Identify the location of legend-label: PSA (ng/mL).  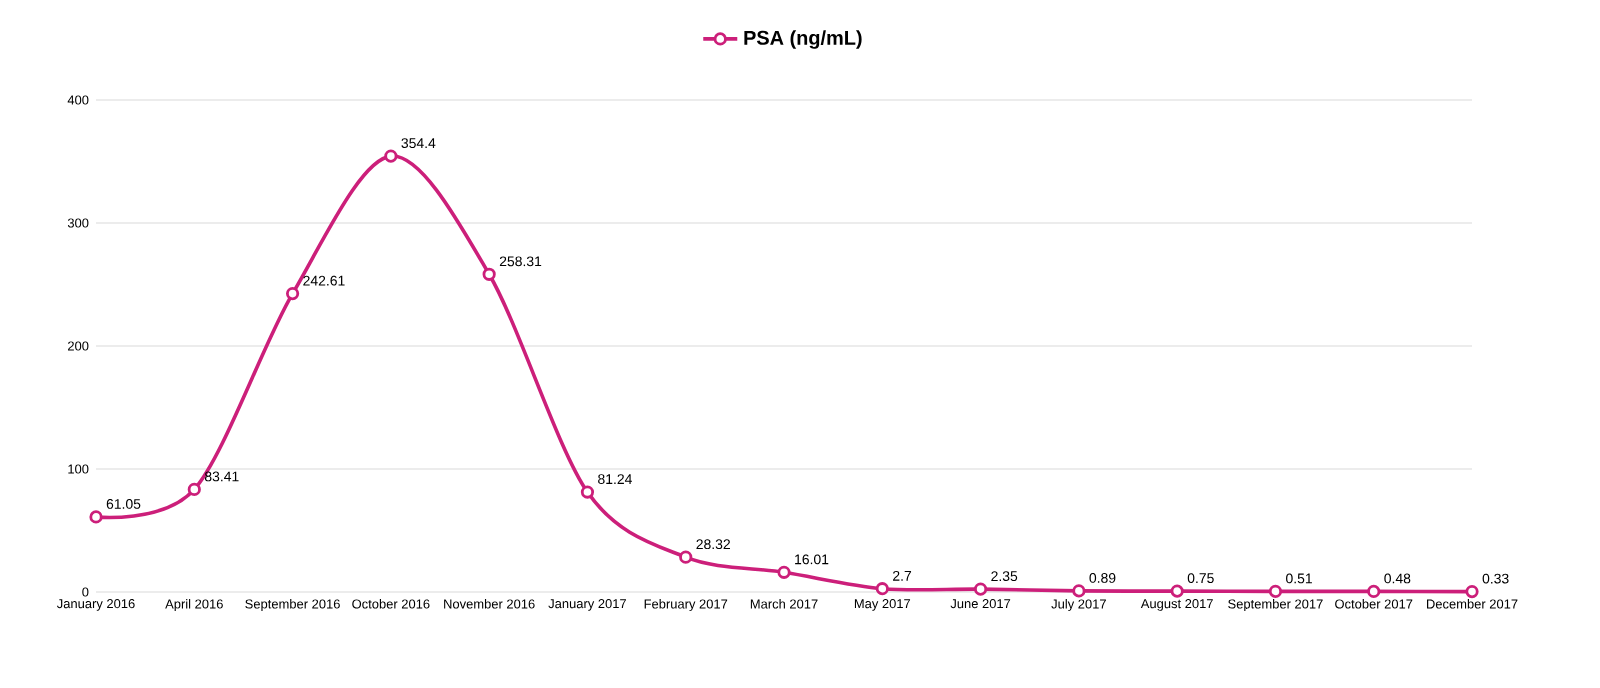
(803, 39).